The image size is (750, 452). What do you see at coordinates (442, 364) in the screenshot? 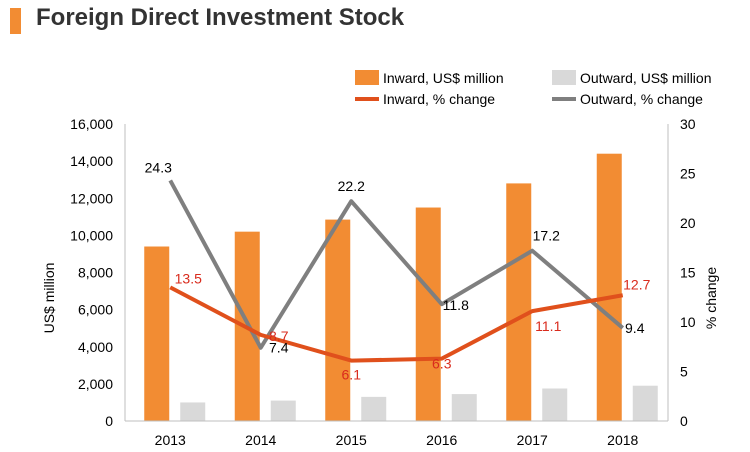
I see `inward-pct-data-label: 6.3` at bounding box center [442, 364].